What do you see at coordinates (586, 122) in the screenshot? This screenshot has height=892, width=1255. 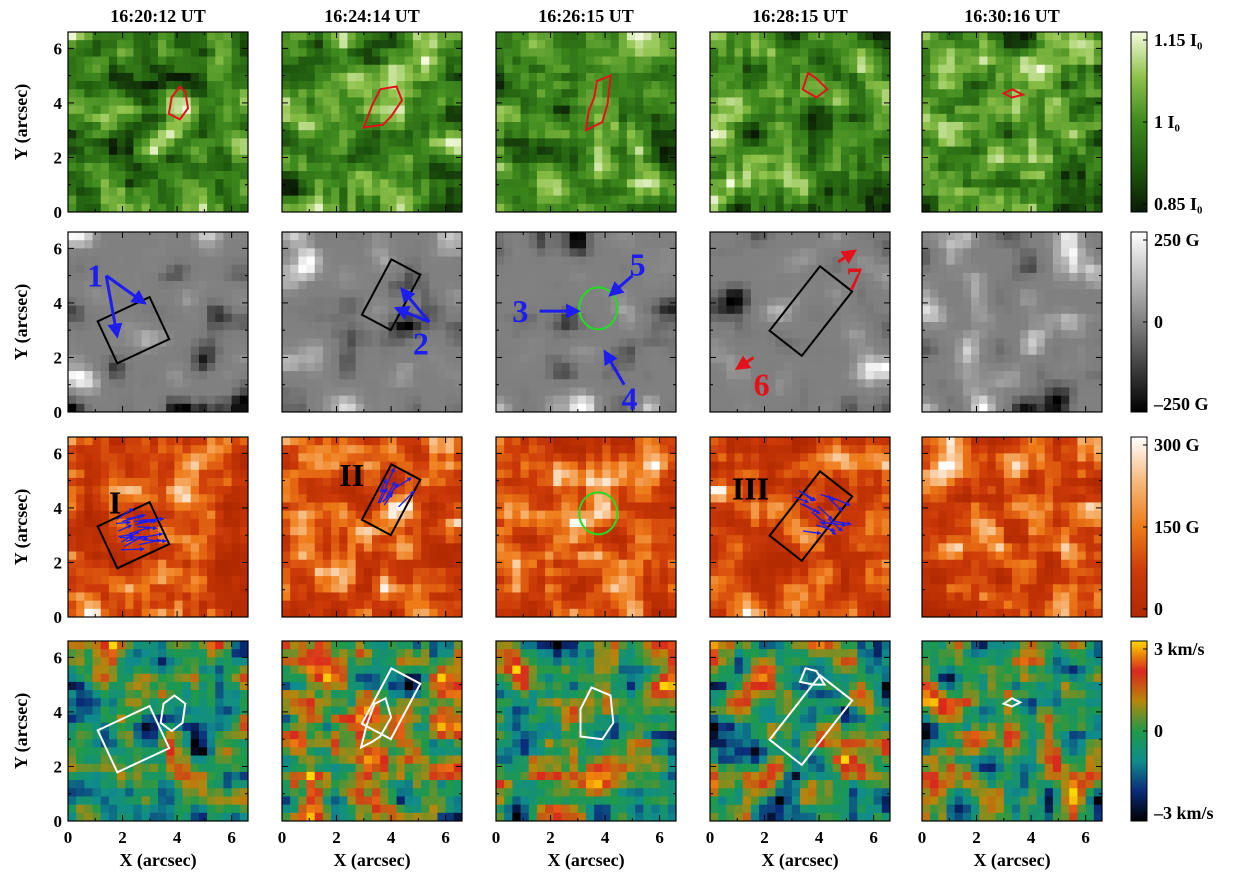 I see `panel-frame` at bounding box center [586, 122].